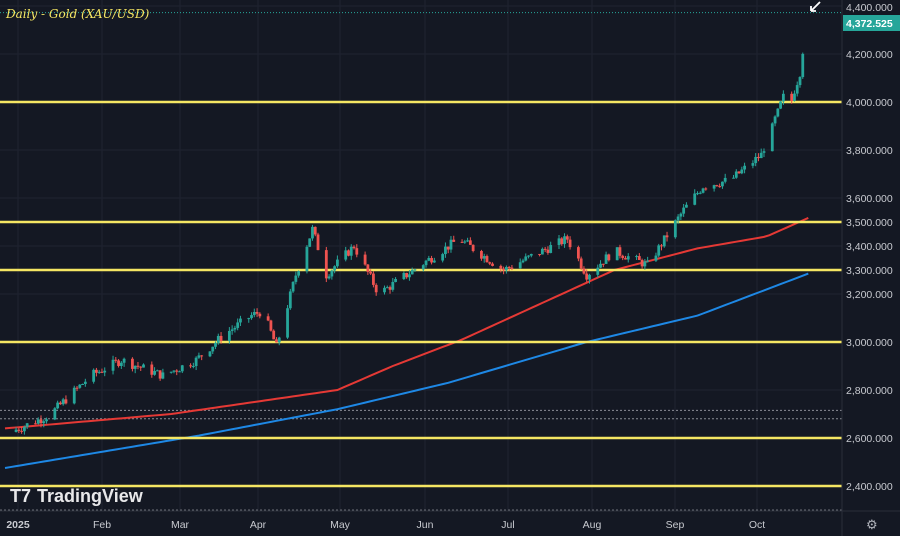 This screenshot has height=536, width=900. Describe the element at coordinates (872, 524) in the screenshot. I see `settings-gear-icon: ⚙` at that location.